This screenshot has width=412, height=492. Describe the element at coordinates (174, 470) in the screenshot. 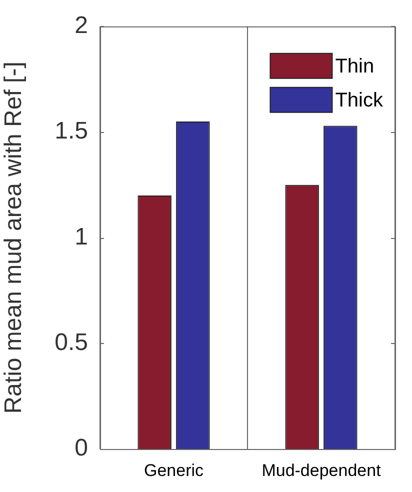

I see `x-tick-label: Generic` at that location.